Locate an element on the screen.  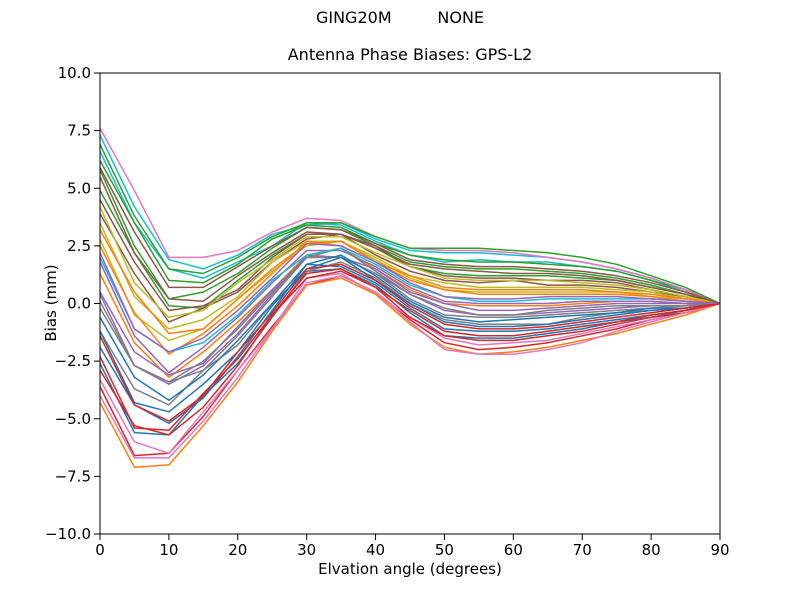
y-tick-label: −2.5 is located at coordinates (73, 361).